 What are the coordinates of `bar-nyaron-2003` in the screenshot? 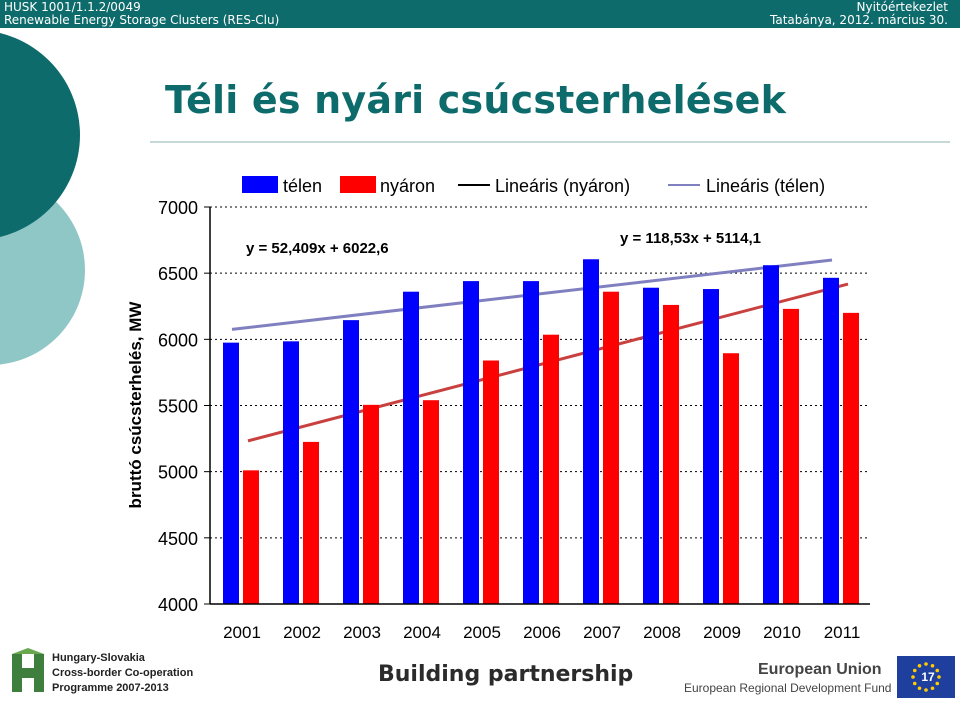 It's located at (371, 504).